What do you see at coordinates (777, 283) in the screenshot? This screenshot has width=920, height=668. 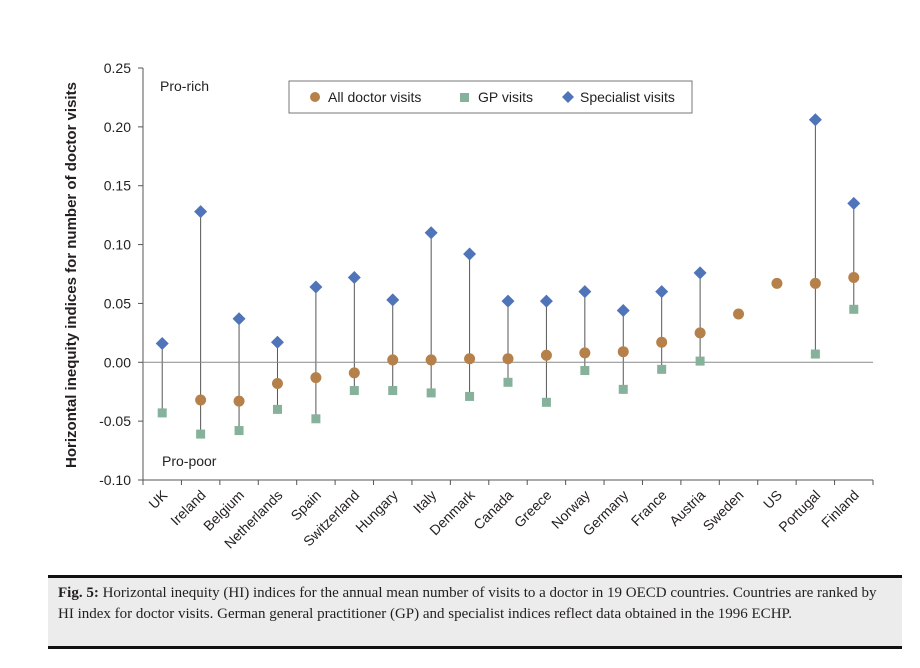 I see `point-all-doctor-visits-us` at bounding box center [777, 283].